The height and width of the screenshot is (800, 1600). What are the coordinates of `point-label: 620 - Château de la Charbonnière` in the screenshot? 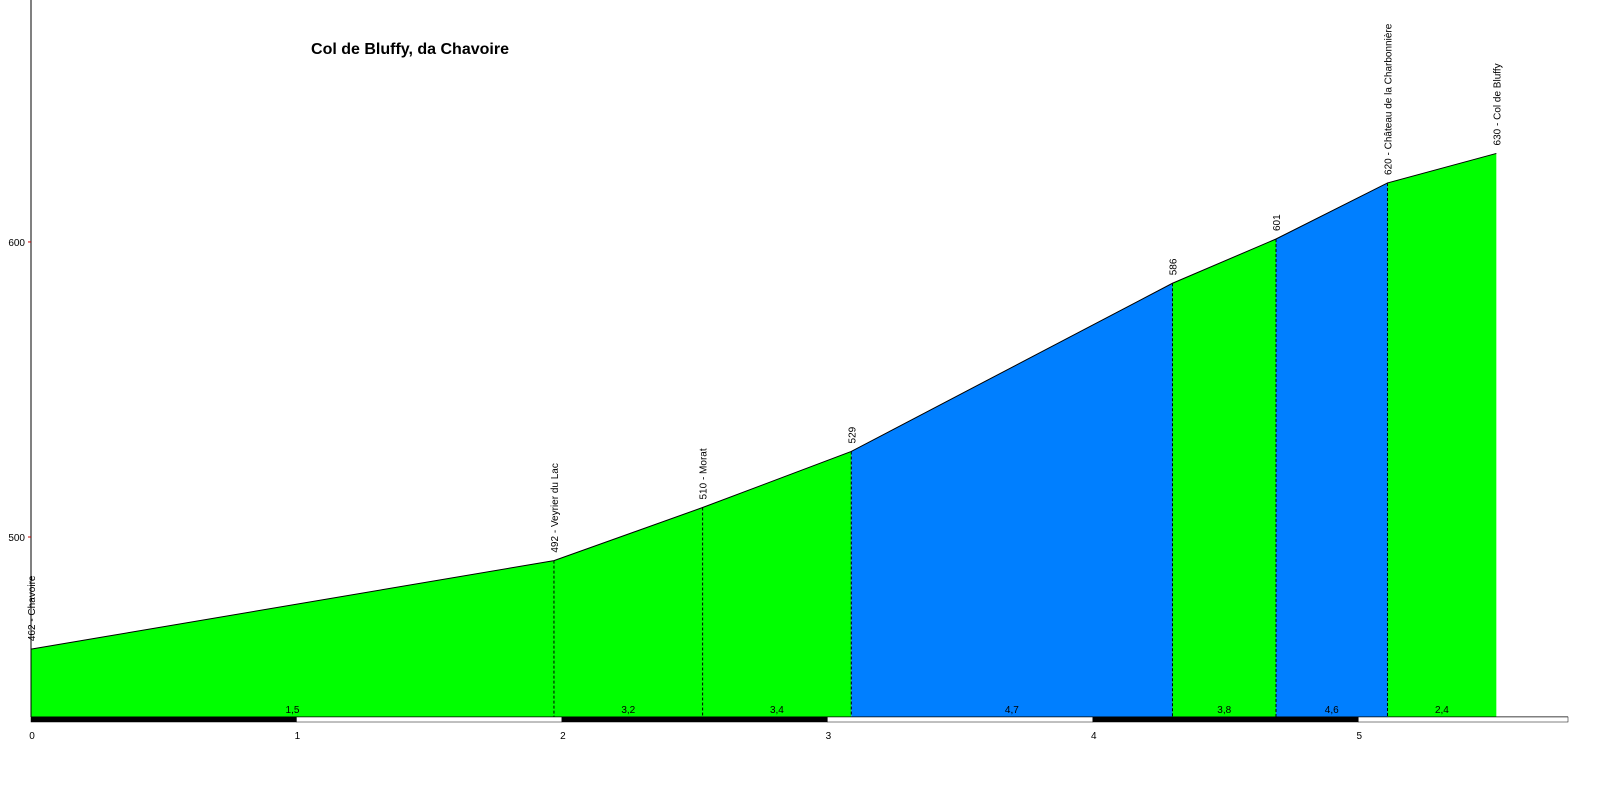 It's located at (1388, 99).